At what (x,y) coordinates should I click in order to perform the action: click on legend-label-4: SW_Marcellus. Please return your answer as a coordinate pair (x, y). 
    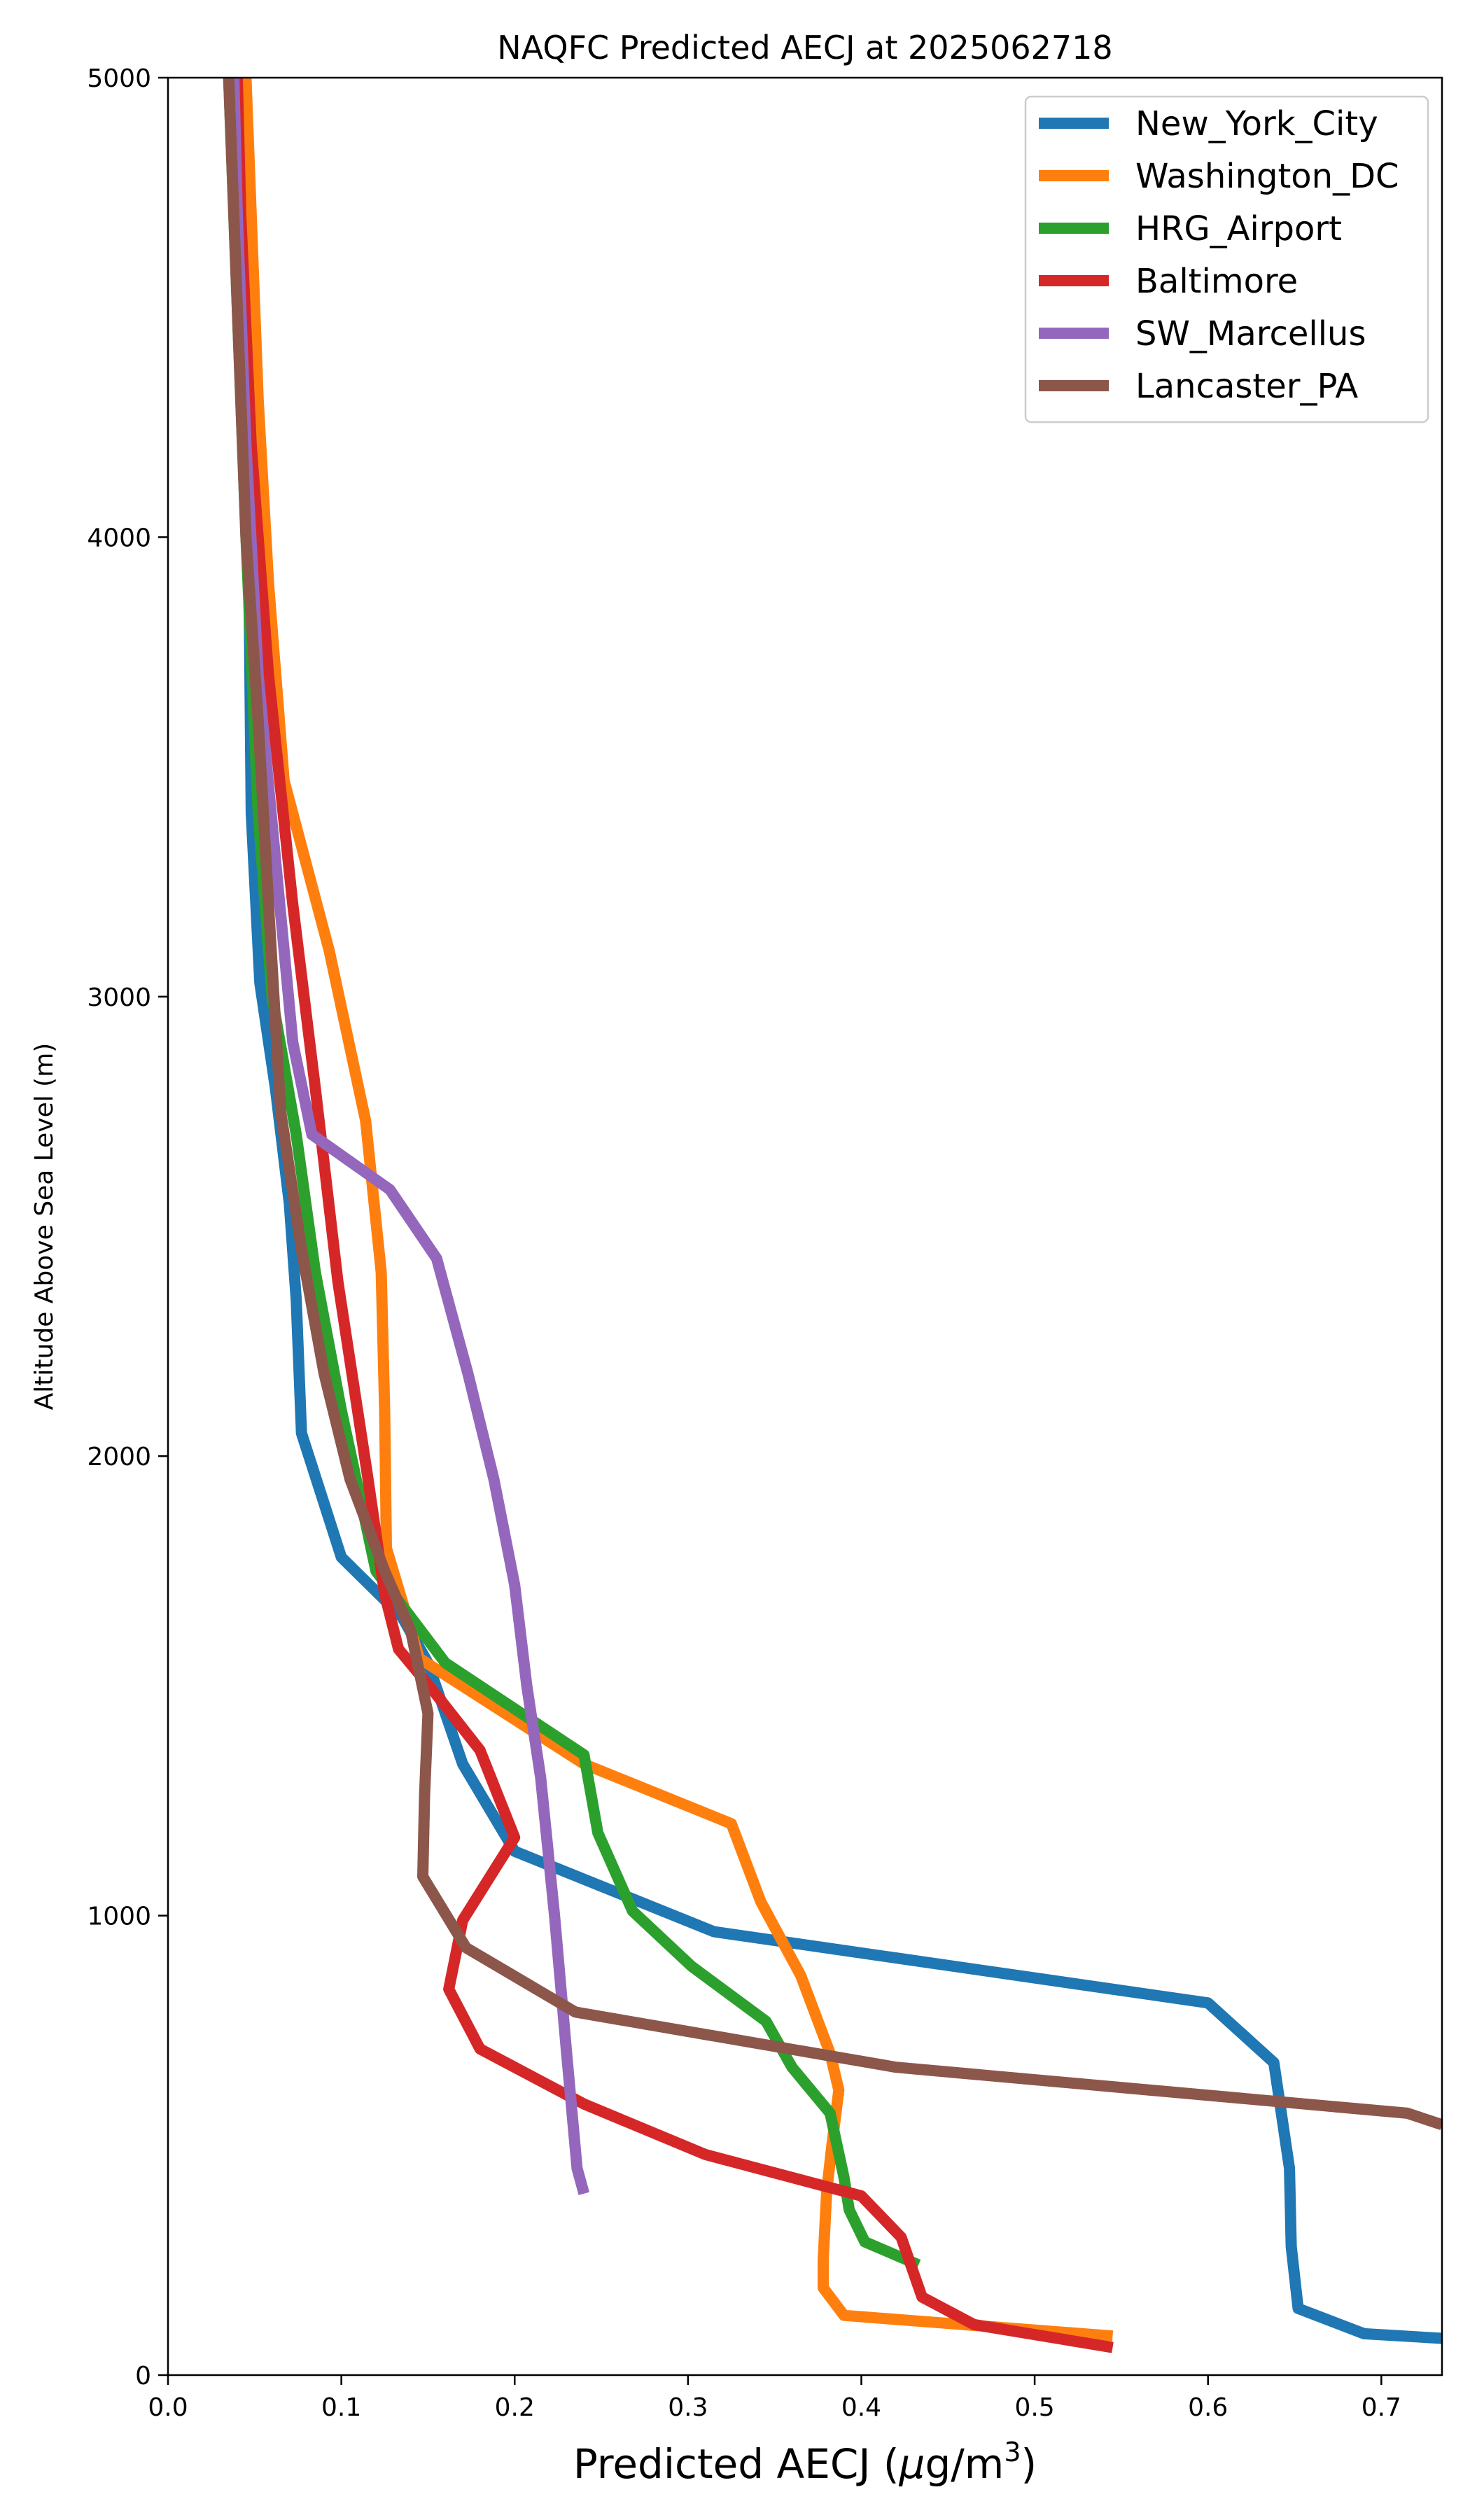
    Looking at the image, I should click on (1250, 334).